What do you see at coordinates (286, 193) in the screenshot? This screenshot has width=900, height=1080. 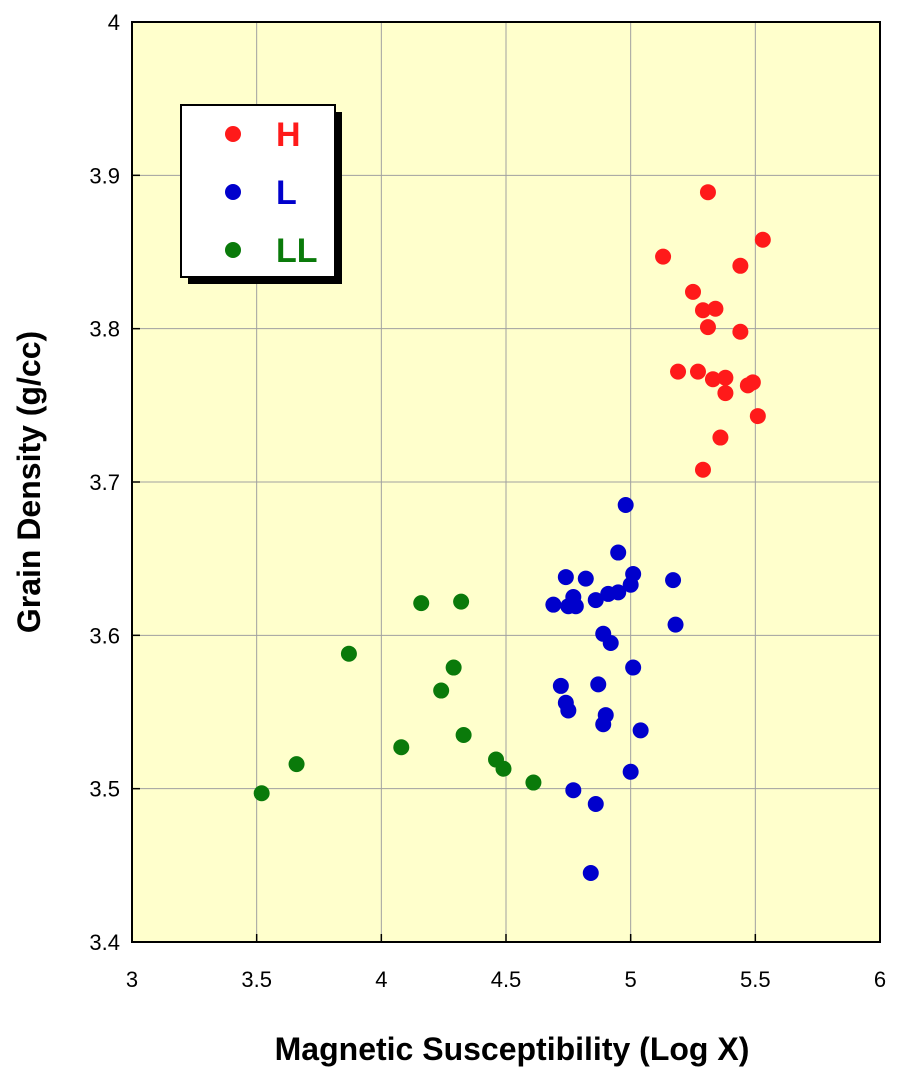 I see `legend-label-l: L` at bounding box center [286, 193].